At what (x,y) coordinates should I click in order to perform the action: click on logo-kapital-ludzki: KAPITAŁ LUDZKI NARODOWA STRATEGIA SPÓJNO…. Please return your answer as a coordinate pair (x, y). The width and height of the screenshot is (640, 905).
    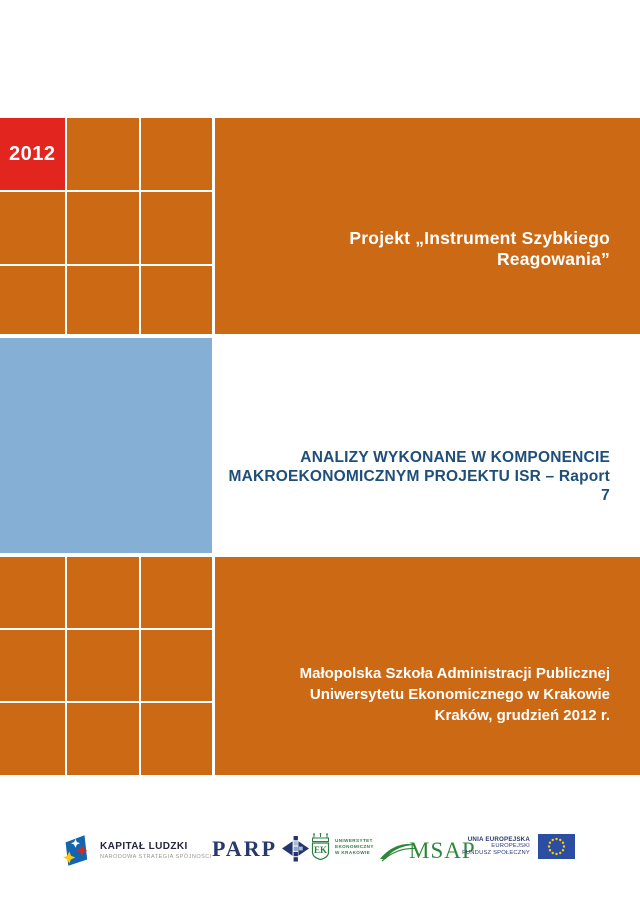
    Looking at the image, I should click on (137, 850).